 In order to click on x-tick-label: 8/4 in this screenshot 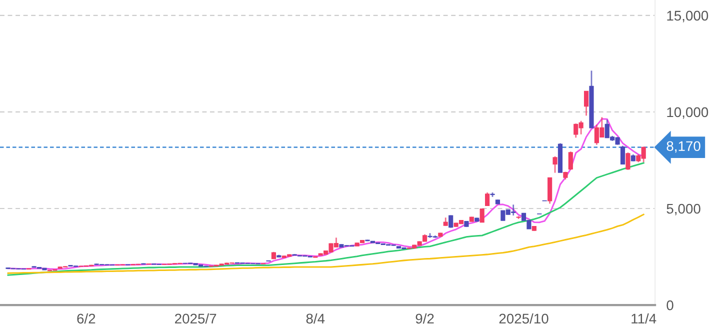, I will do `click(315, 318)`.